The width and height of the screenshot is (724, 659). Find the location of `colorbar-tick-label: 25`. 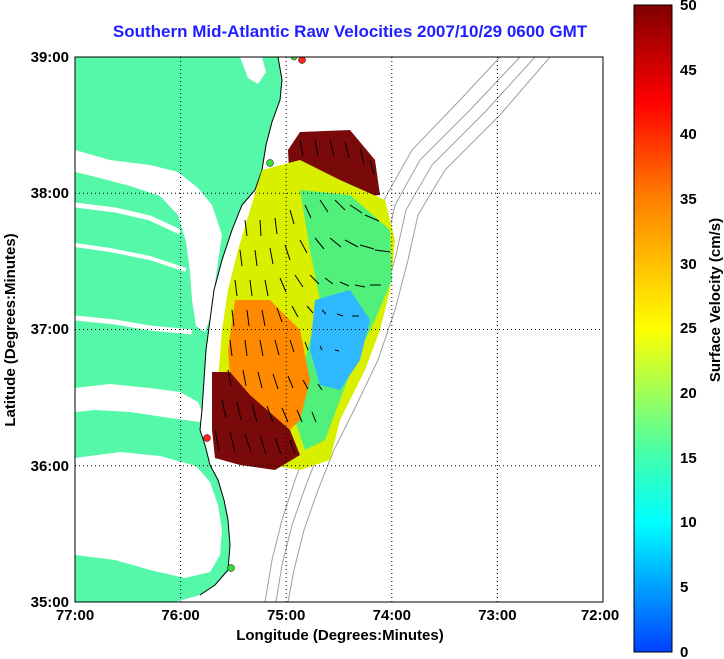

colorbar-tick-label: 25 is located at coordinates (688, 328).